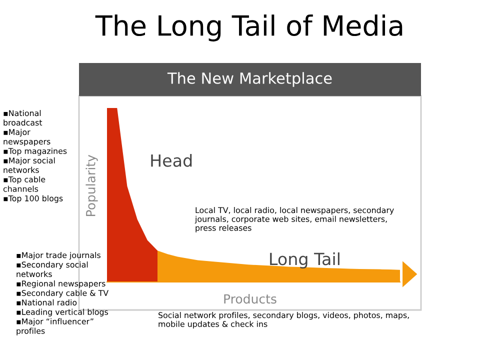 This screenshot has width=500, height=353. Describe the element at coordinates (248, 28) in the screenshot. I see `chart-title: The Long Tail of Media` at that location.